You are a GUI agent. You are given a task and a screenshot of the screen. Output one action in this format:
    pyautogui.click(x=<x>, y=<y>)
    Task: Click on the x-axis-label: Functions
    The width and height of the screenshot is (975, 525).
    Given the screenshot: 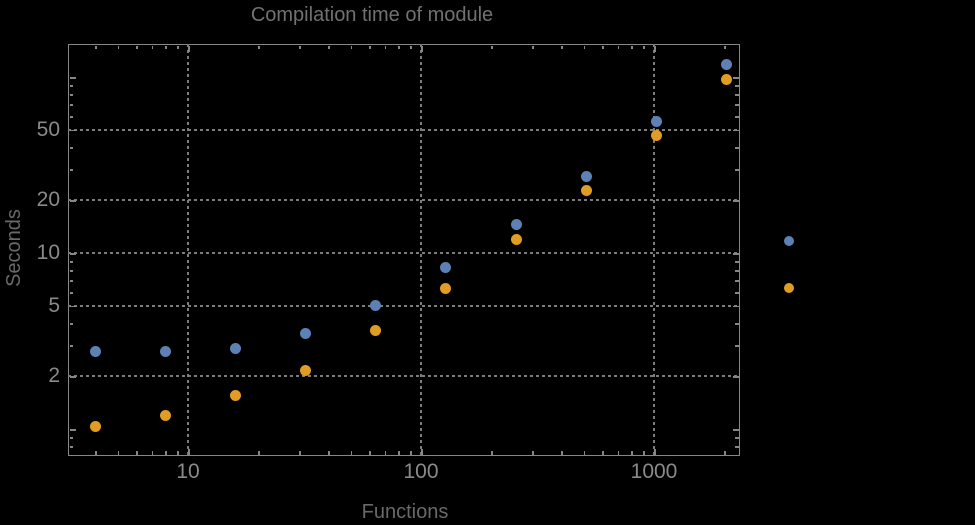 What is the action you would take?
    pyautogui.click(x=405, y=512)
    